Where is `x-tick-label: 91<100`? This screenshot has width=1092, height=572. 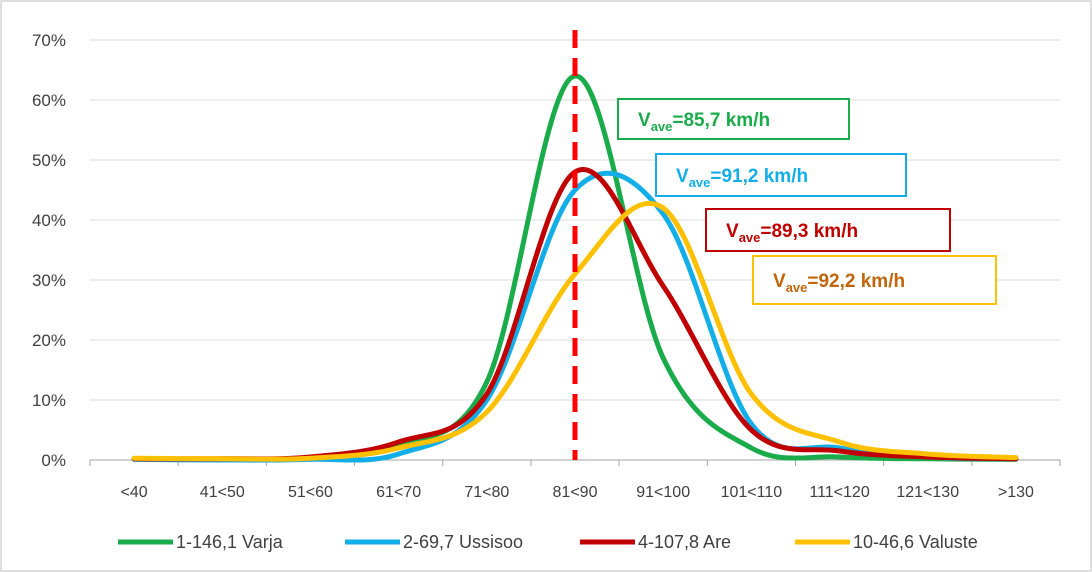 x-tick-label: 91<100 is located at coordinates (663, 492).